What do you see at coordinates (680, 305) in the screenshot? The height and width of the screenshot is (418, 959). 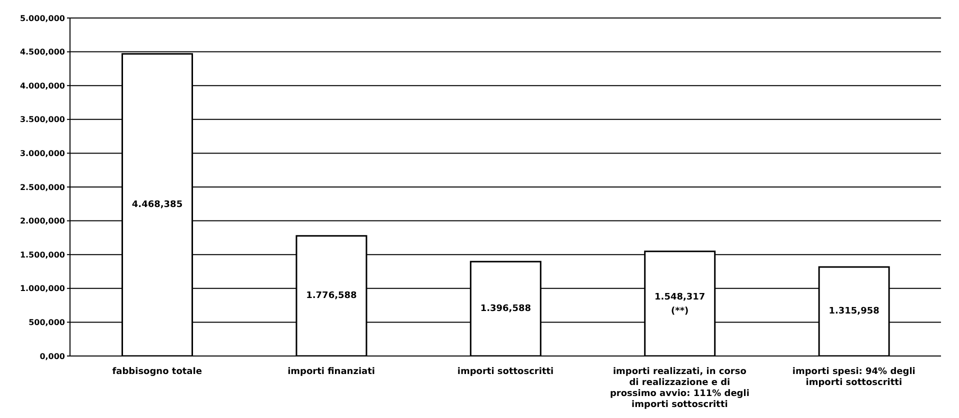 I see `data-label: 1.548,317 (**)` at bounding box center [680, 305].